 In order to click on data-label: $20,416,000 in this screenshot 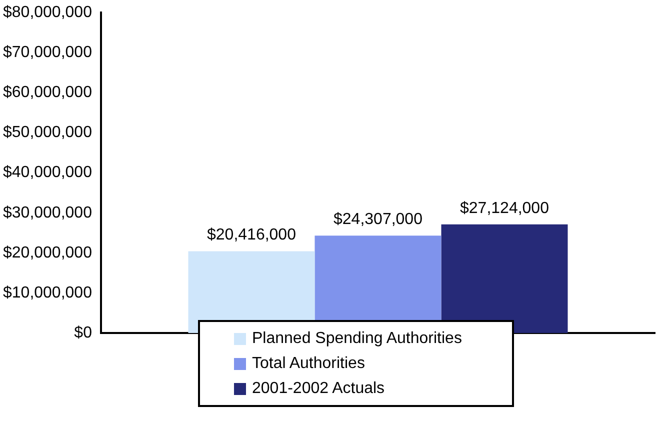, I will do `click(251, 235)`.